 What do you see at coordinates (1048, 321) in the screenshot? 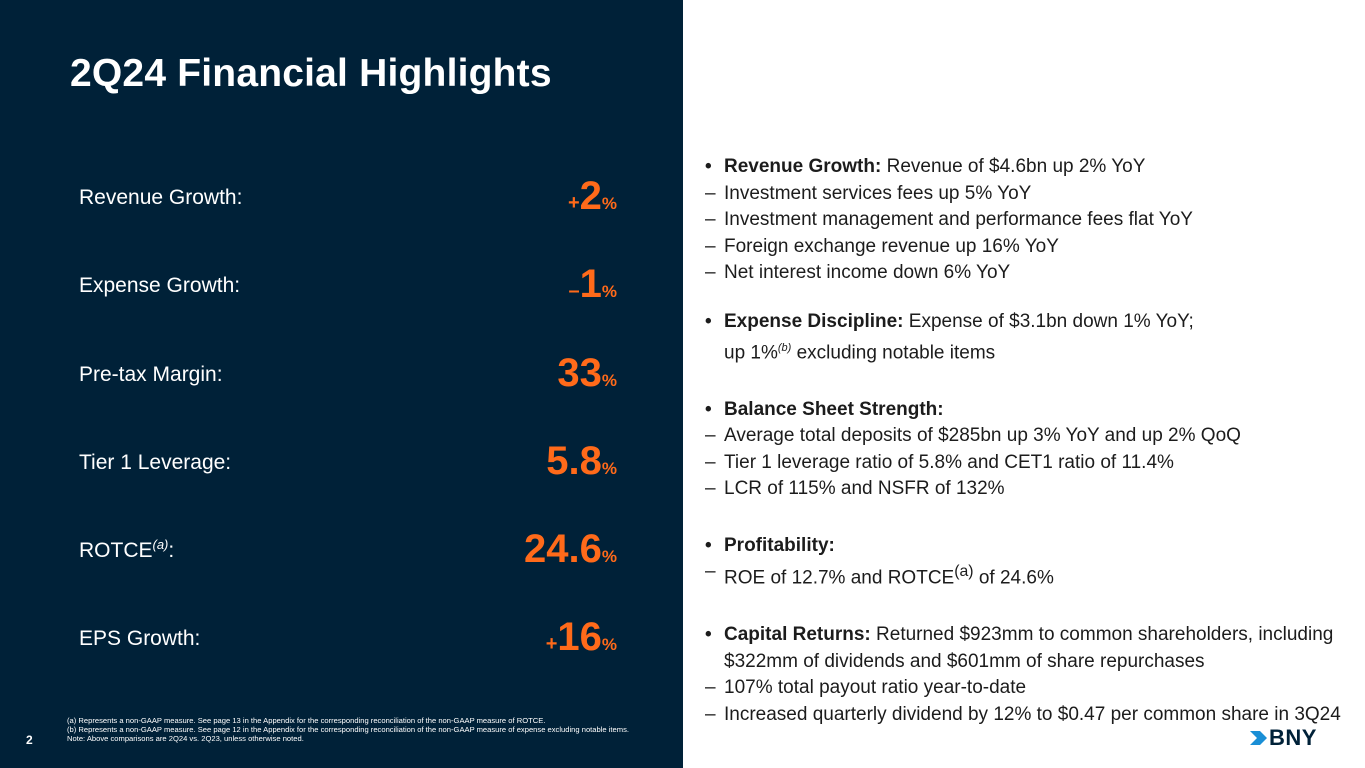
I see `bullet-text: Expense of $3.1bn down 1% YoY;` at bounding box center [1048, 321].